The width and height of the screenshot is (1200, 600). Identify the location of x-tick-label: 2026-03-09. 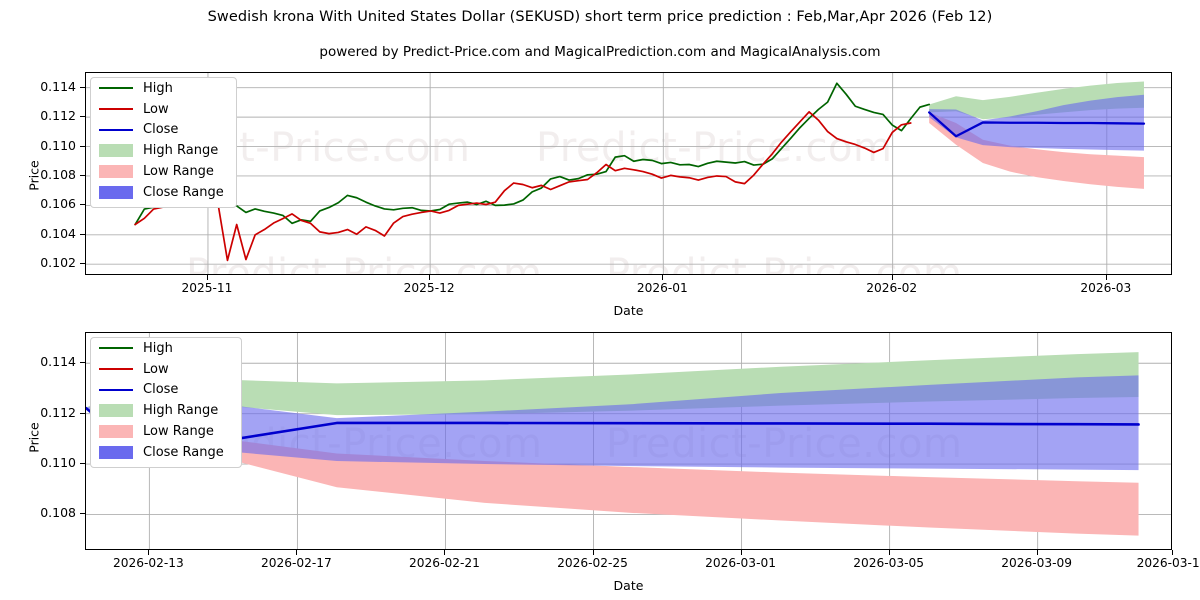
(1037, 563).